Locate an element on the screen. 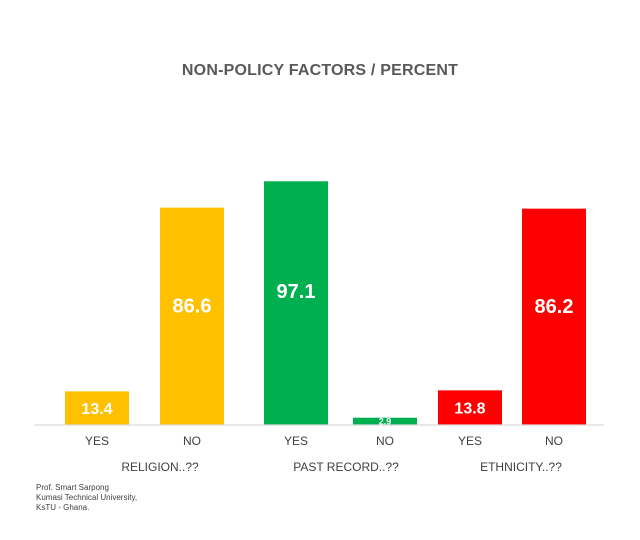  data-label: 86.6 is located at coordinates (192, 307).